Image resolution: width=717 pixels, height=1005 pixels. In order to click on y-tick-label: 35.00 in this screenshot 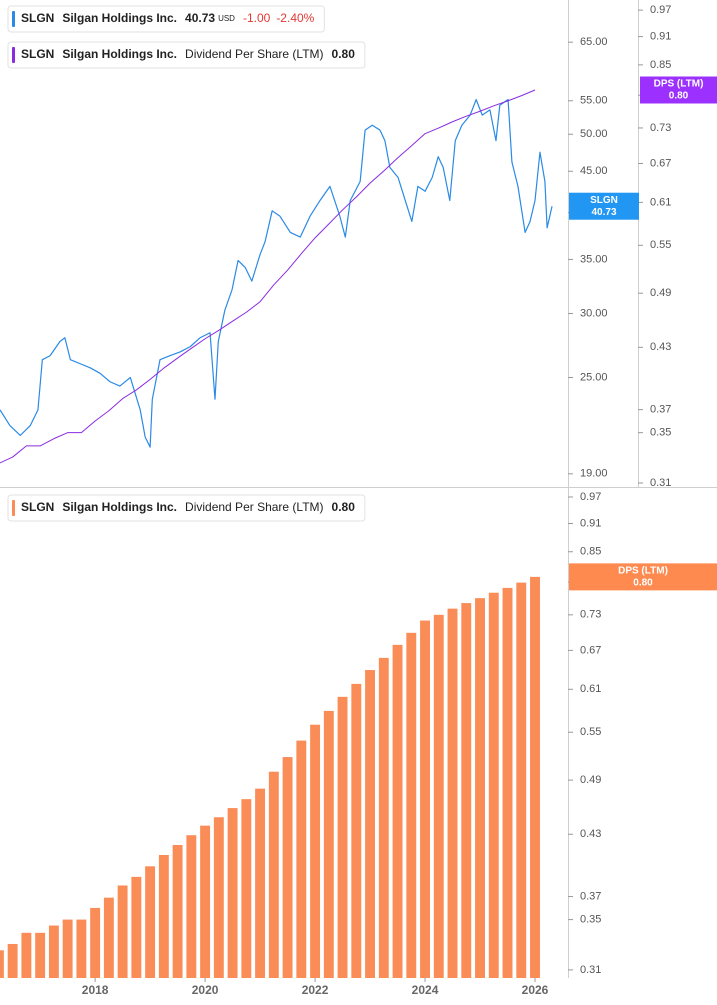, I will do `click(594, 259)`.